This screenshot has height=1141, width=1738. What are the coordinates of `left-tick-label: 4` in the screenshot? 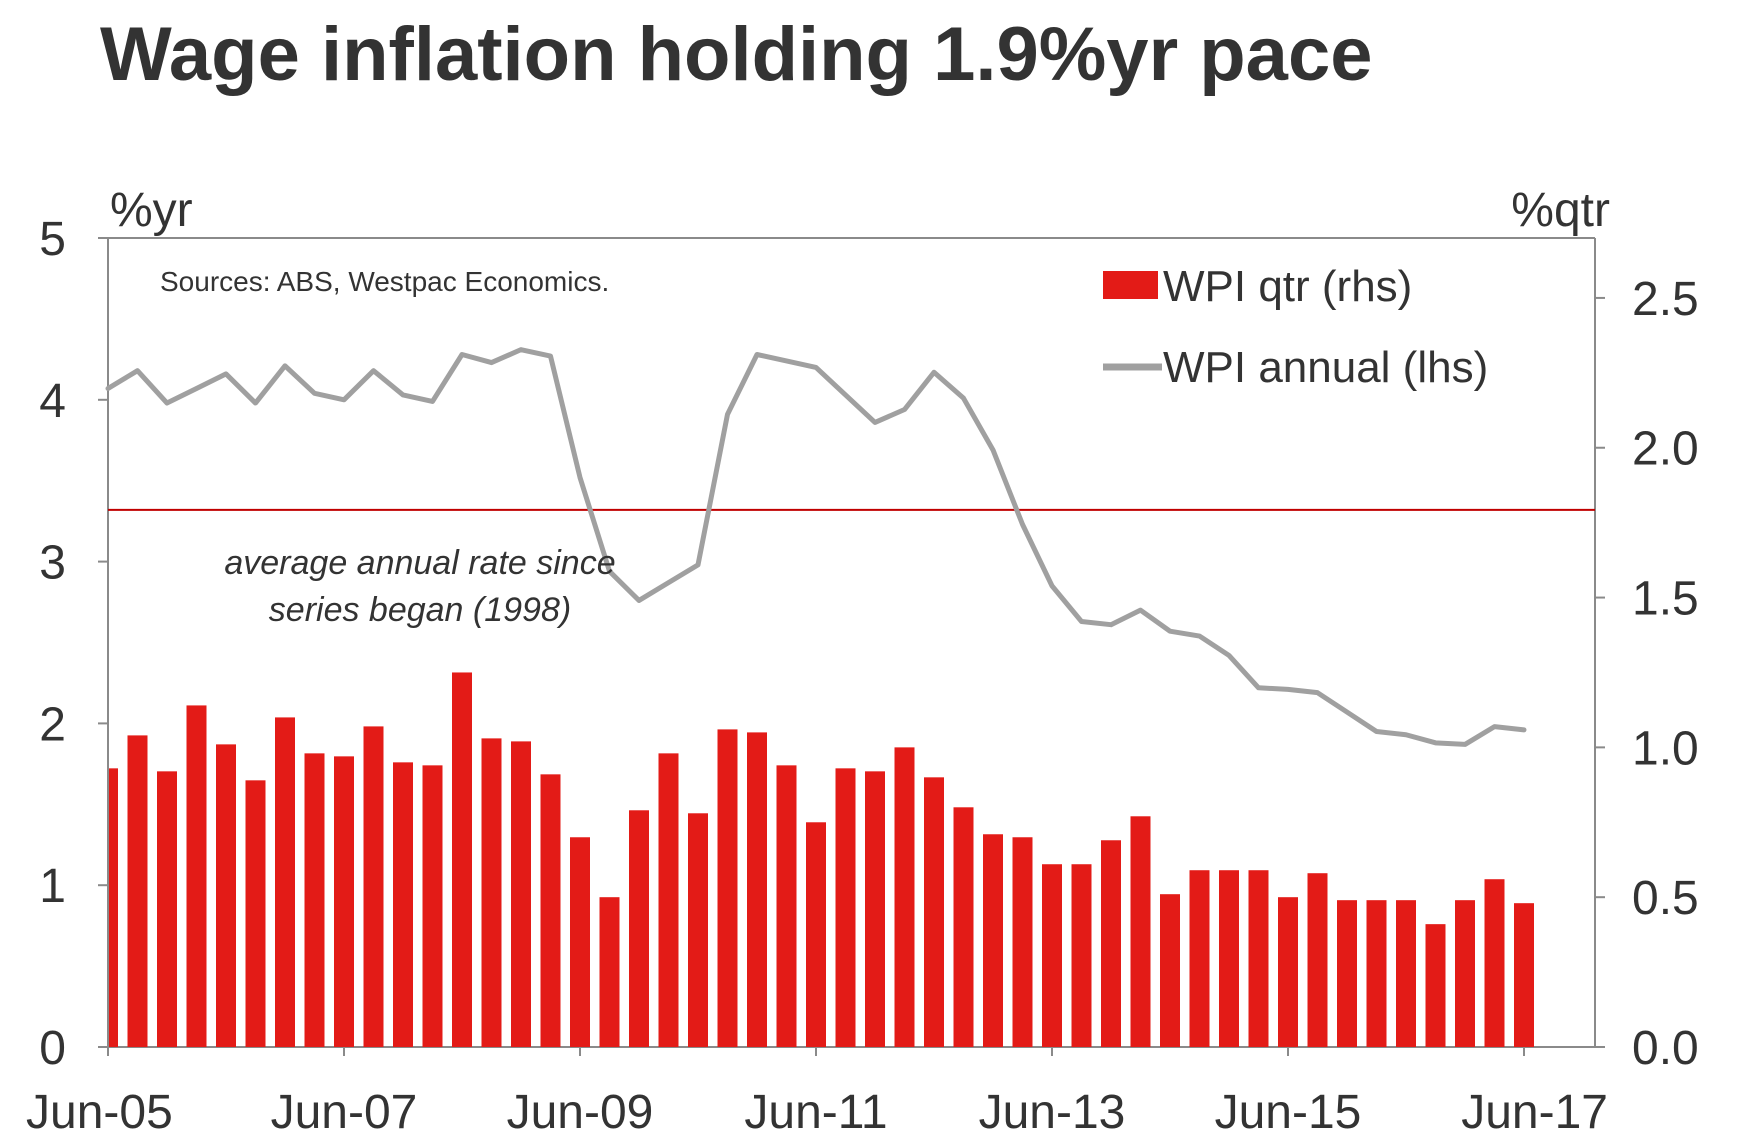 It's located at (52, 401).